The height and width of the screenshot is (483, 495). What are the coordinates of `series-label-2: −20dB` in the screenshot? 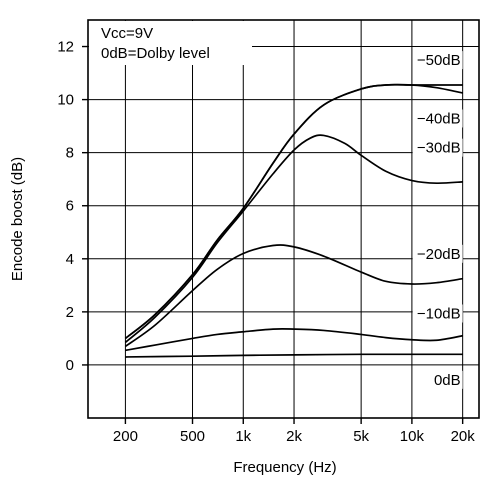 It's located at (439, 254).